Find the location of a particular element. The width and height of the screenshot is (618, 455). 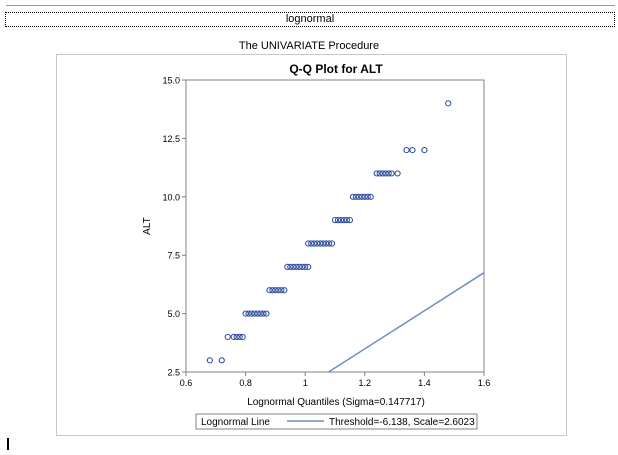

y-axis-label: ALT is located at coordinates (147, 226).